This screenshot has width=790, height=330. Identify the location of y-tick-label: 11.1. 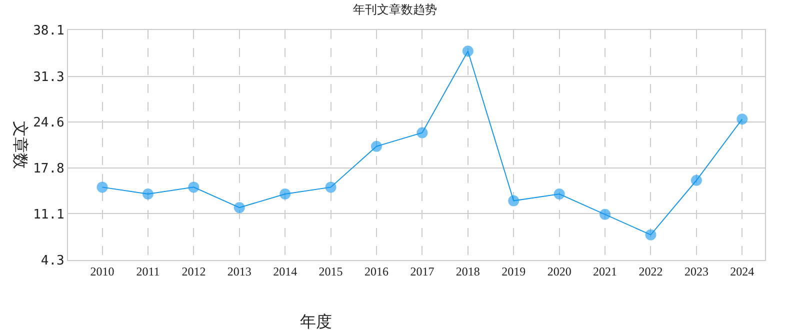
(48, 214).